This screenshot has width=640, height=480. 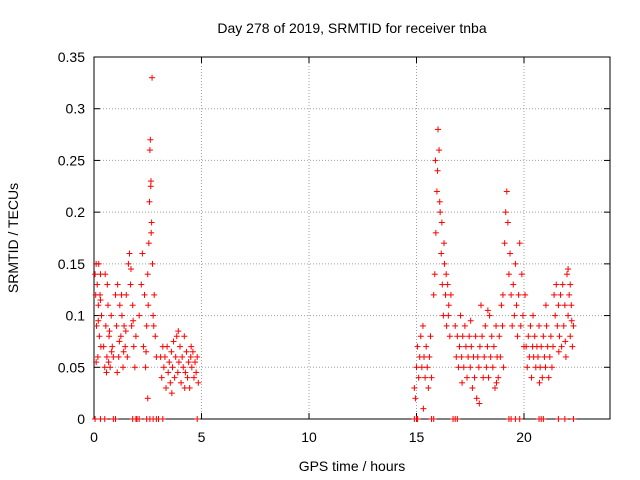 I want to click on y-tick-label: 0.1, so click(x=76, y=316).